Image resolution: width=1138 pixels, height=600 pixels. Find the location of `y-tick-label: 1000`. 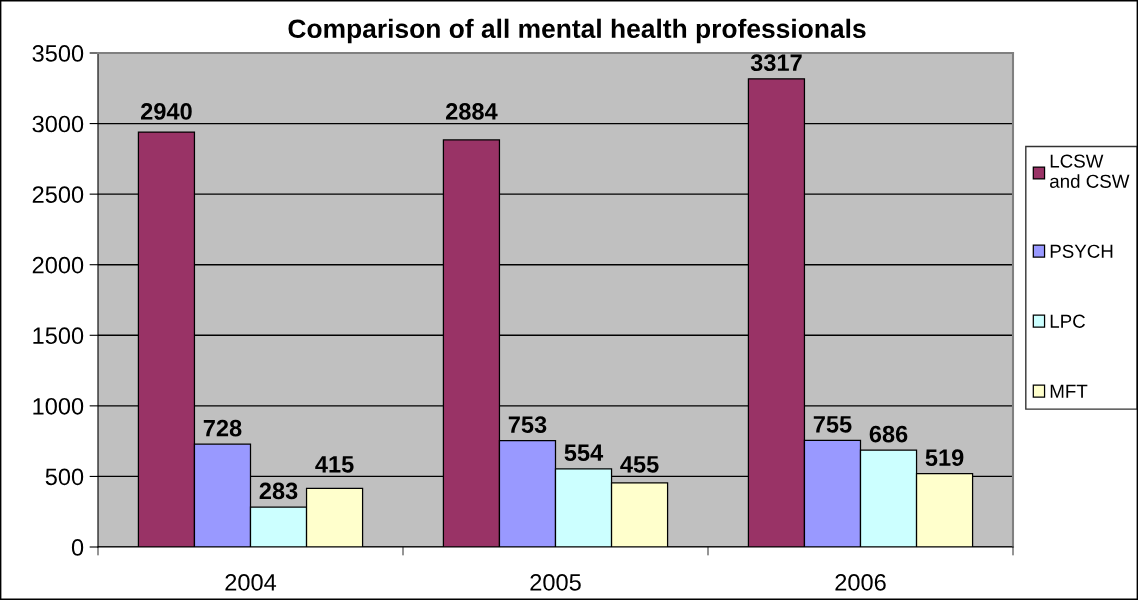

y-tick-label: 1000 is located at coordinates (58, 406).